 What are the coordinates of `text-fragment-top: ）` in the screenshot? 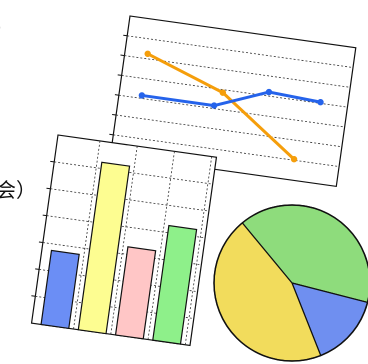 It's located at (7, 28).